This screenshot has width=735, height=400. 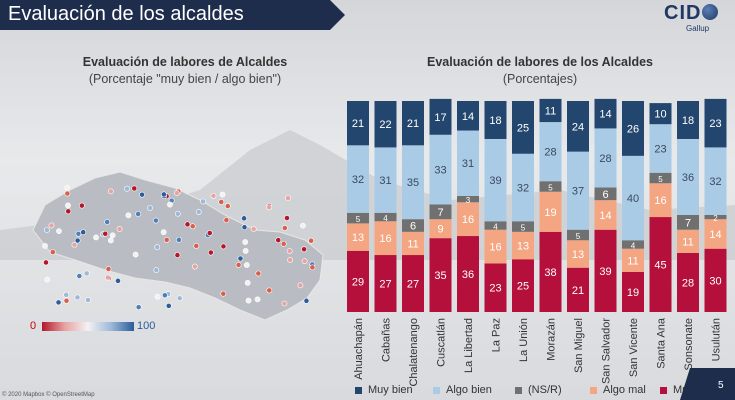 I want to click on page-number: 5, so click(x=721, y=385).